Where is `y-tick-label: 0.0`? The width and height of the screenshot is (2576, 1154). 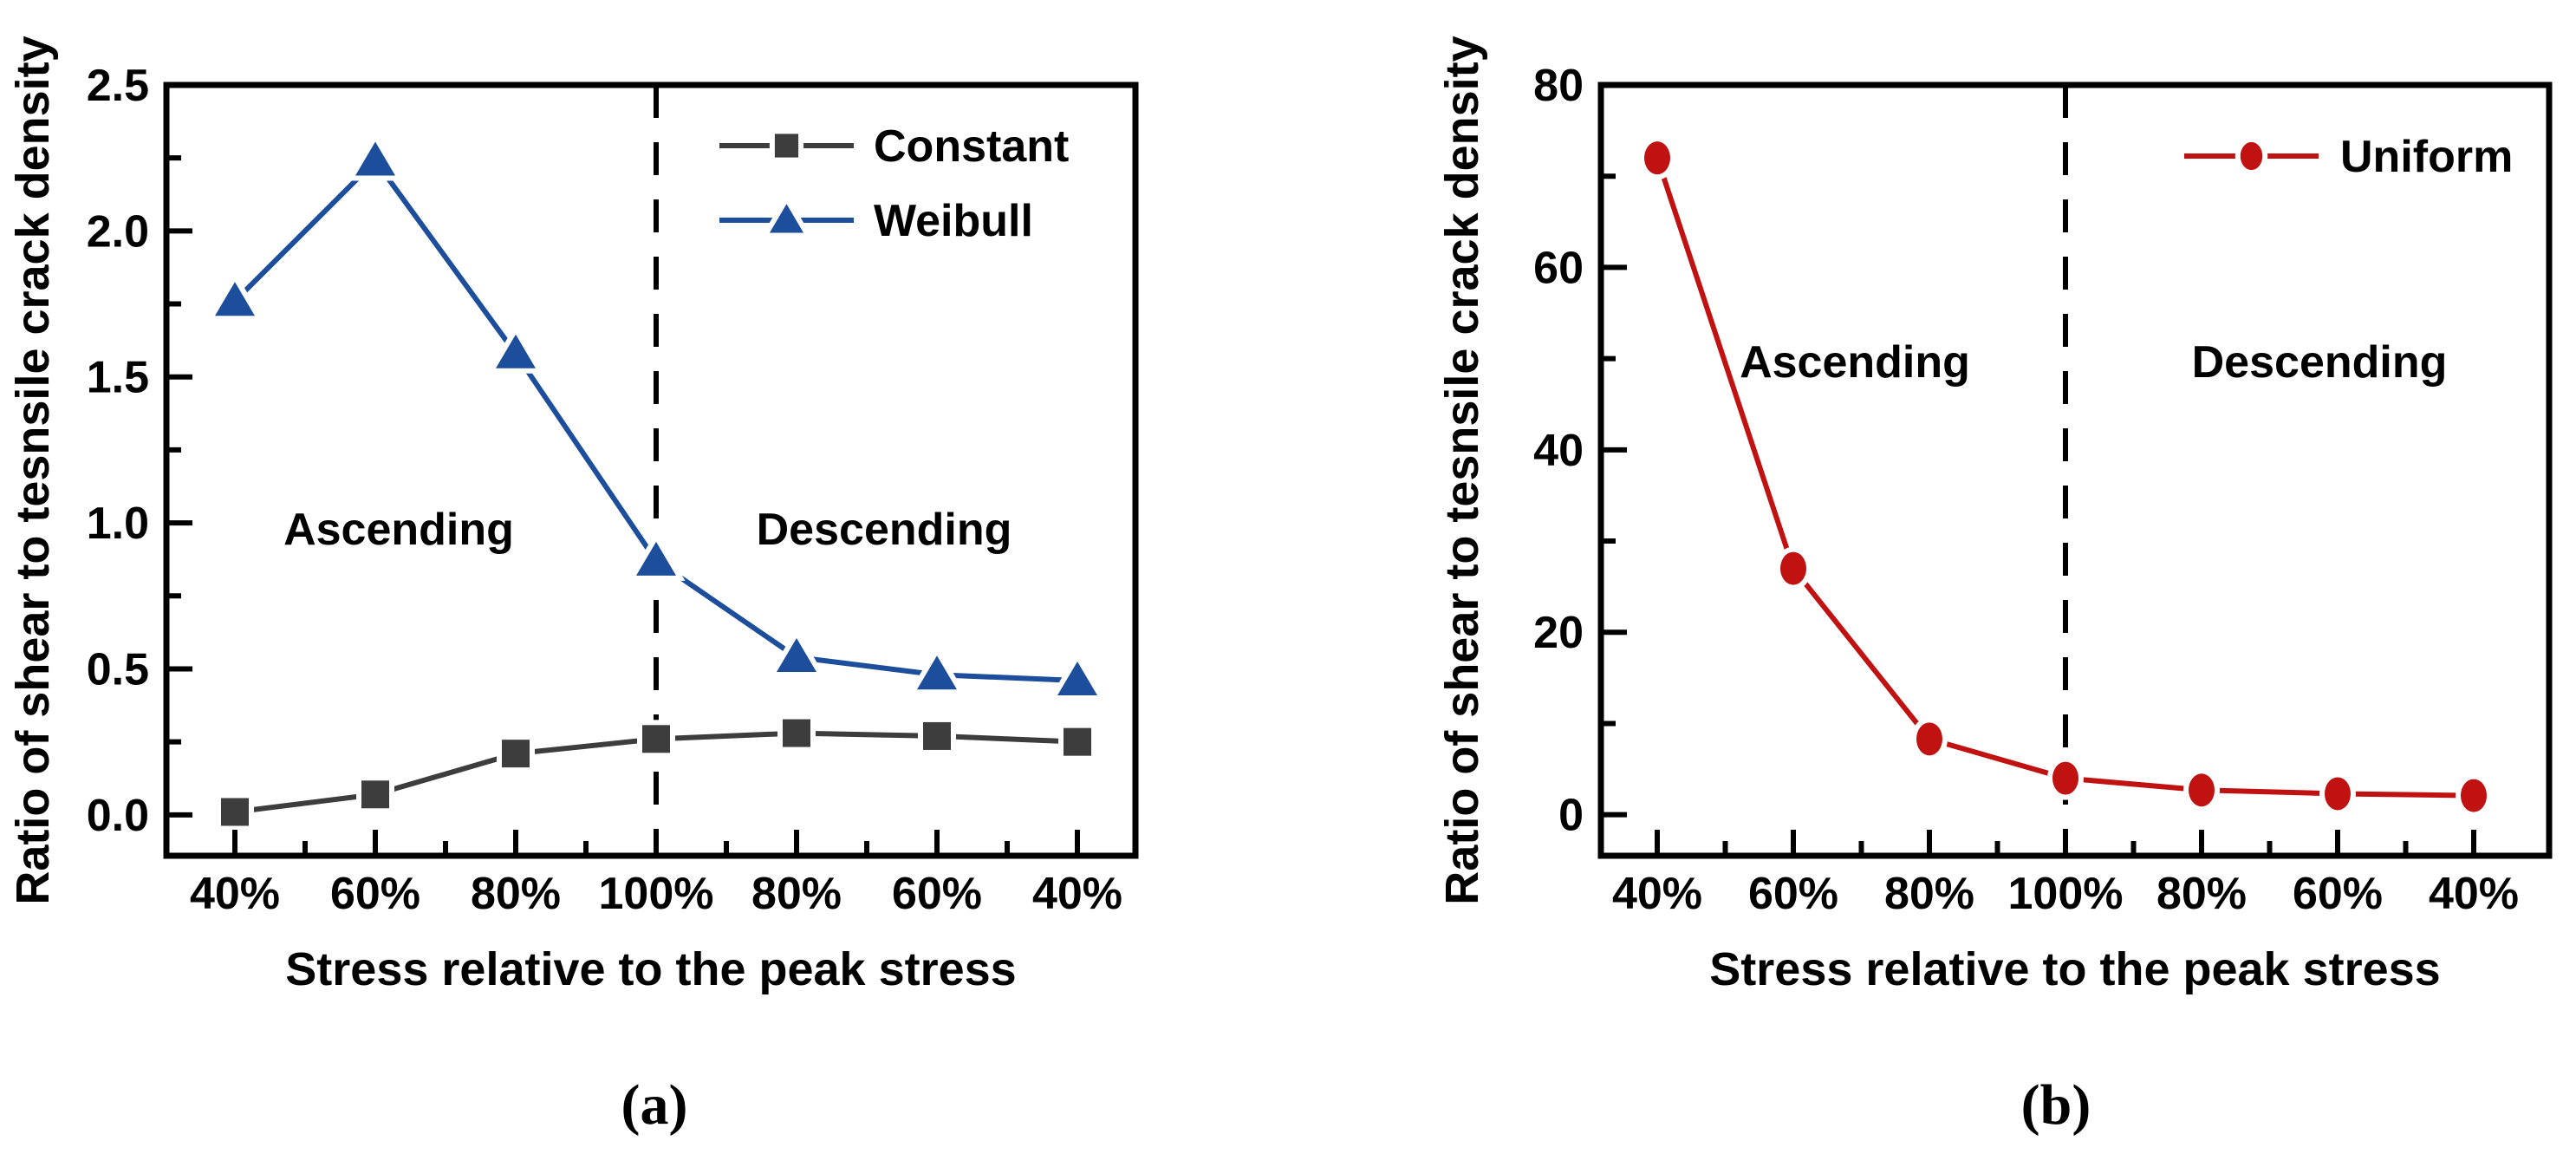 y-tick-label: 0.0 is located at coordinates (118, 816).